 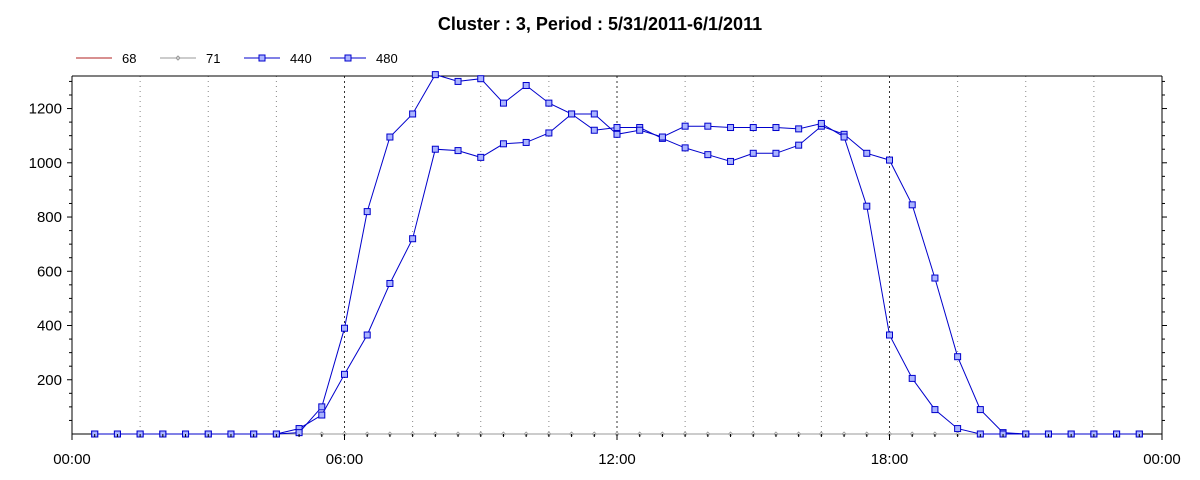 What do you see at coordinates (890, 459) in the screenshot?
I see `x-tick-label: 18:00` at bounding box center [890, 459].